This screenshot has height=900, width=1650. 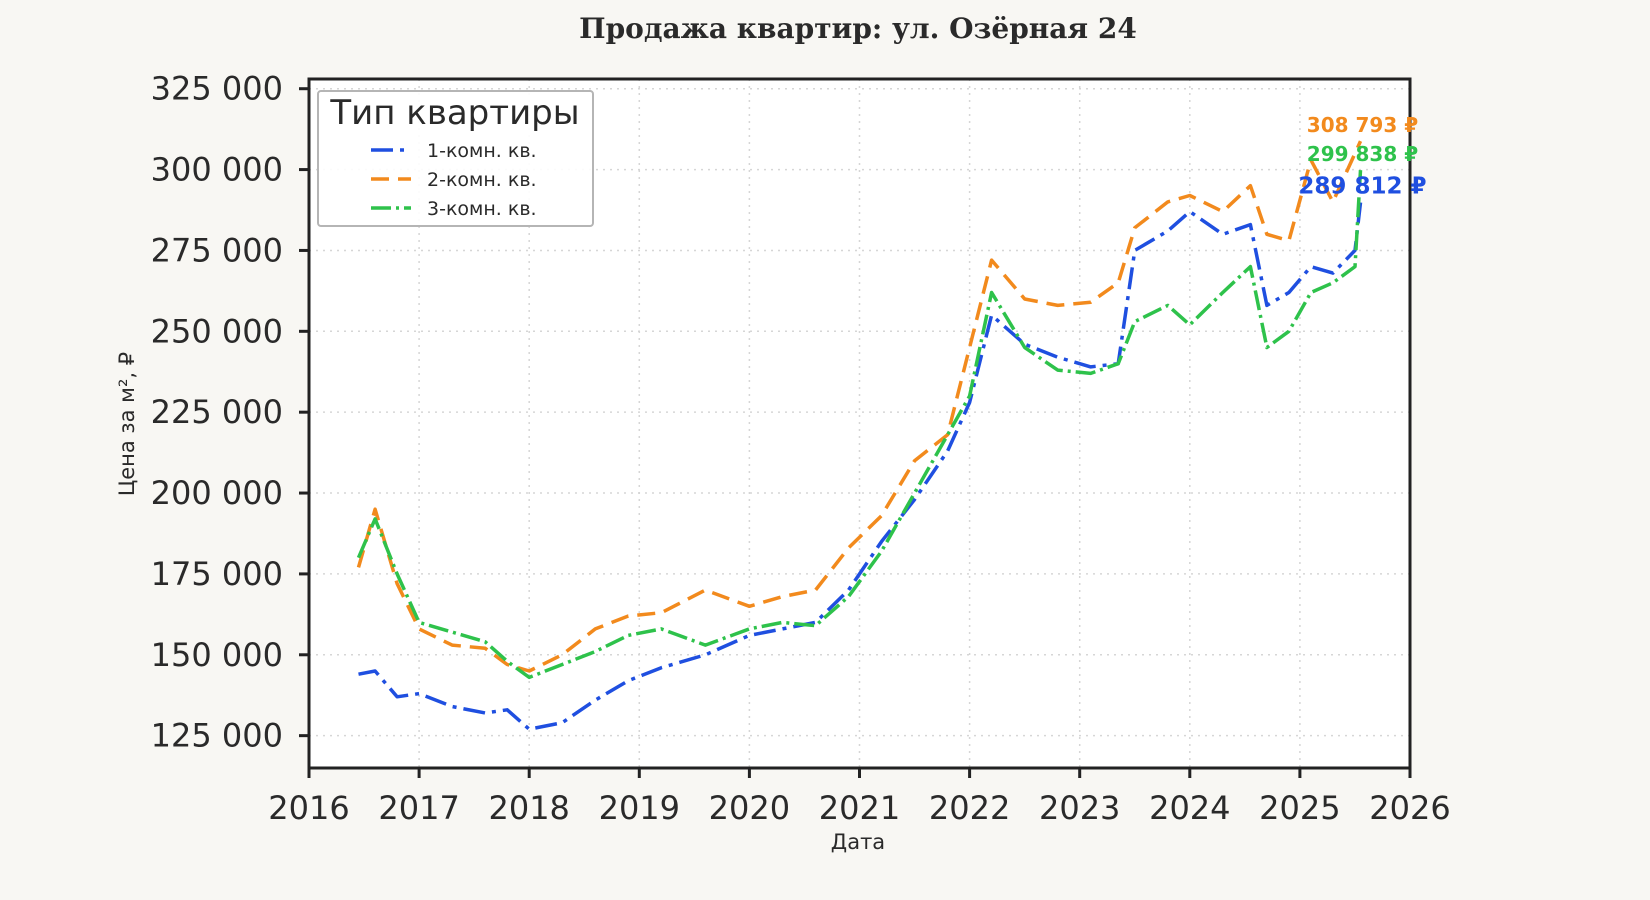 I want to click on end-value-label: 299 838 ₽, so click(x=1362, y=154).